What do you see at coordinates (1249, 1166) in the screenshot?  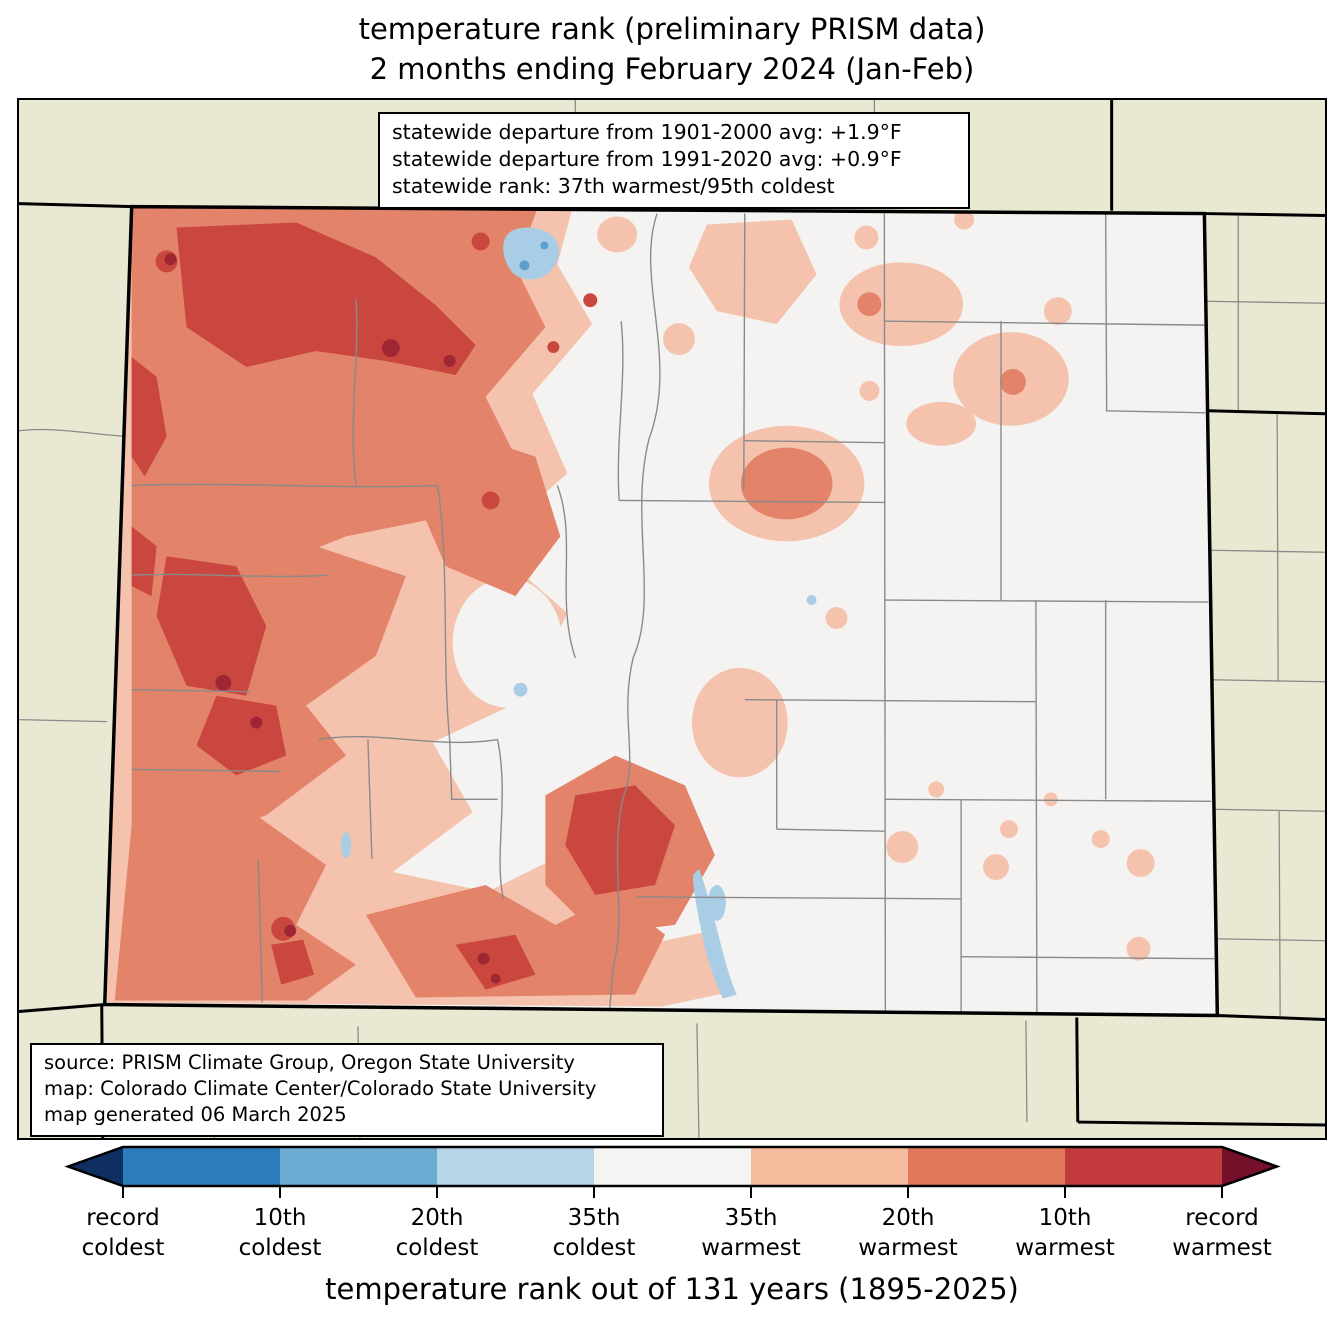 I see `legend-arrow-record-warmest` at bounding box center [1249, 1166].